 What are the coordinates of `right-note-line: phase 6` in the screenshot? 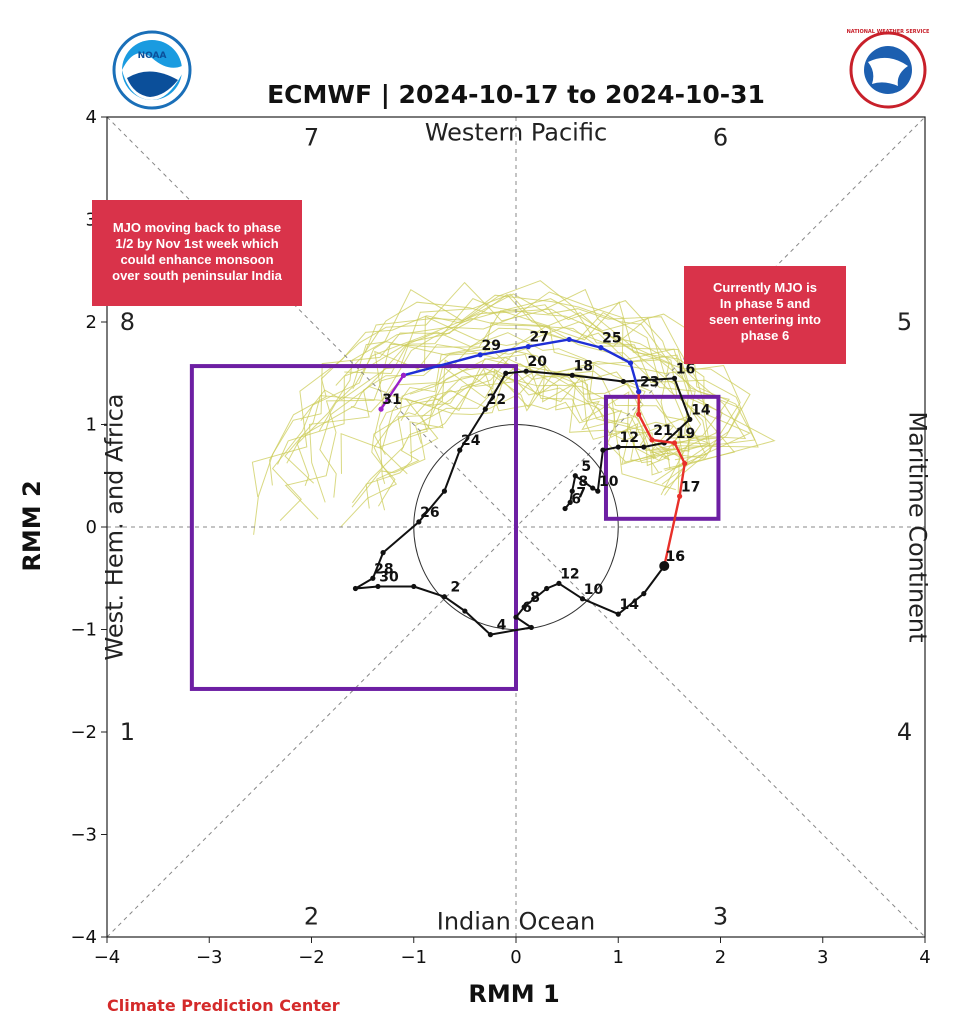 It's located at (765, 335).